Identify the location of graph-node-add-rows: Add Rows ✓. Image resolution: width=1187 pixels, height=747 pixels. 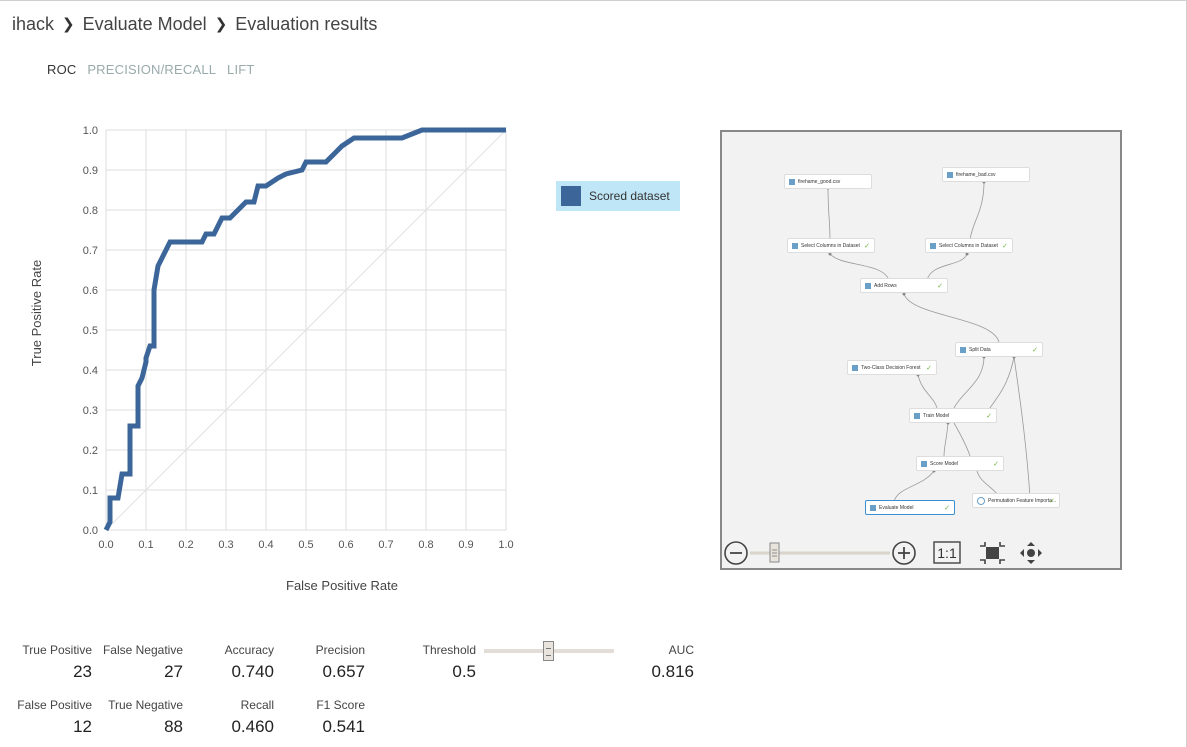
(904, 285).